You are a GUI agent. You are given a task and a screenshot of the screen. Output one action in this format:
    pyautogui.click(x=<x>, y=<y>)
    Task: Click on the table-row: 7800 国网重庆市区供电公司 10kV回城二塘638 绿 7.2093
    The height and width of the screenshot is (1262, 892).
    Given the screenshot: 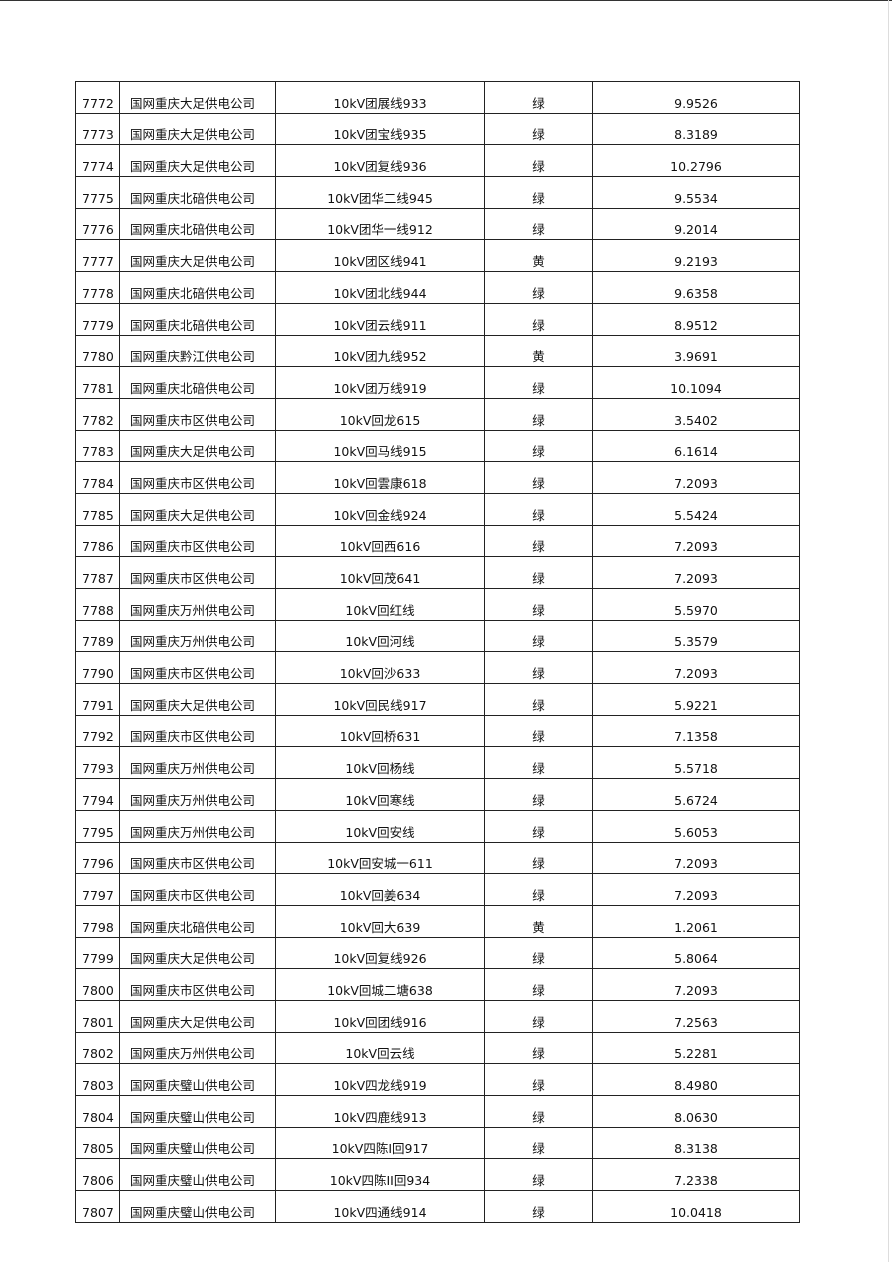 What is the action you would take?
    pyautogui.click(x=437, y=984)
    